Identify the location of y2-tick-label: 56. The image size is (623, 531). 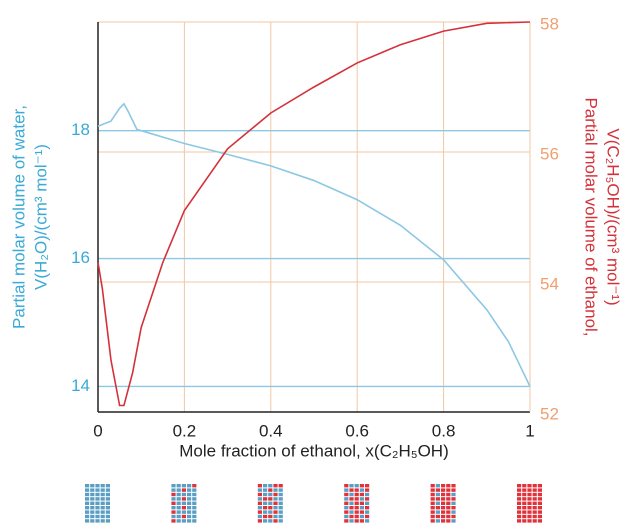
(549, 153).